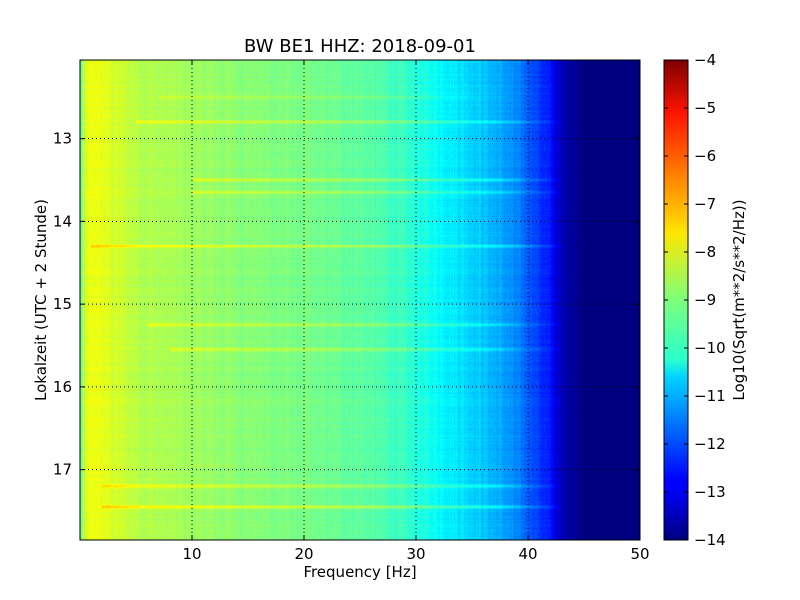 This screenshot has height=600, width=800. Describe the element at coordinates (705, 204) in the screenshot. I see `colorbar-tick-label: −7` at that location.